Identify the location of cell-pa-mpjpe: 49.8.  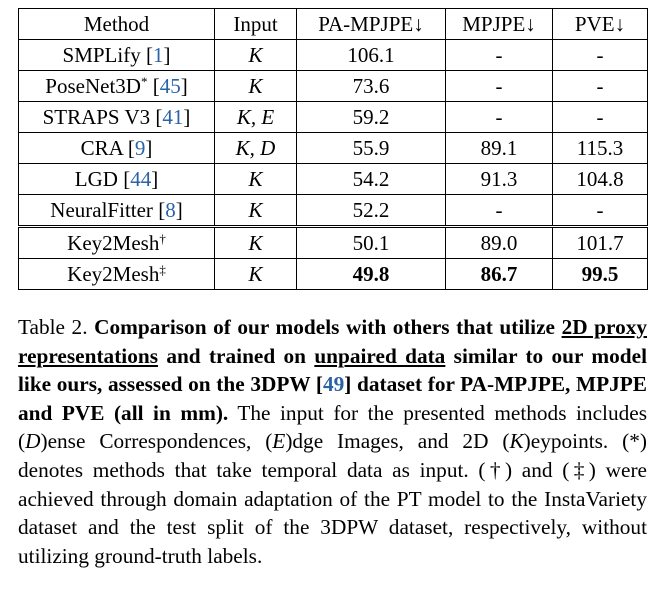
(371, 274).